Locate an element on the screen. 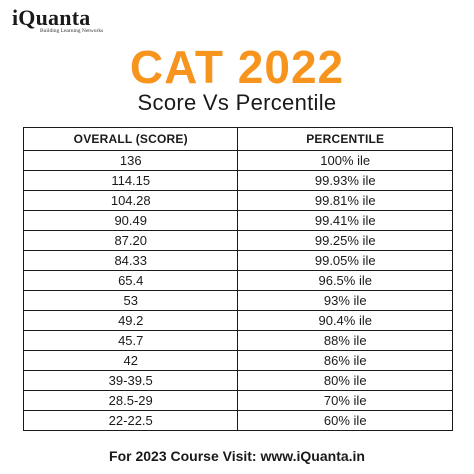  percentile-cell: 99.05% ile is located at coordinates (345, 260).